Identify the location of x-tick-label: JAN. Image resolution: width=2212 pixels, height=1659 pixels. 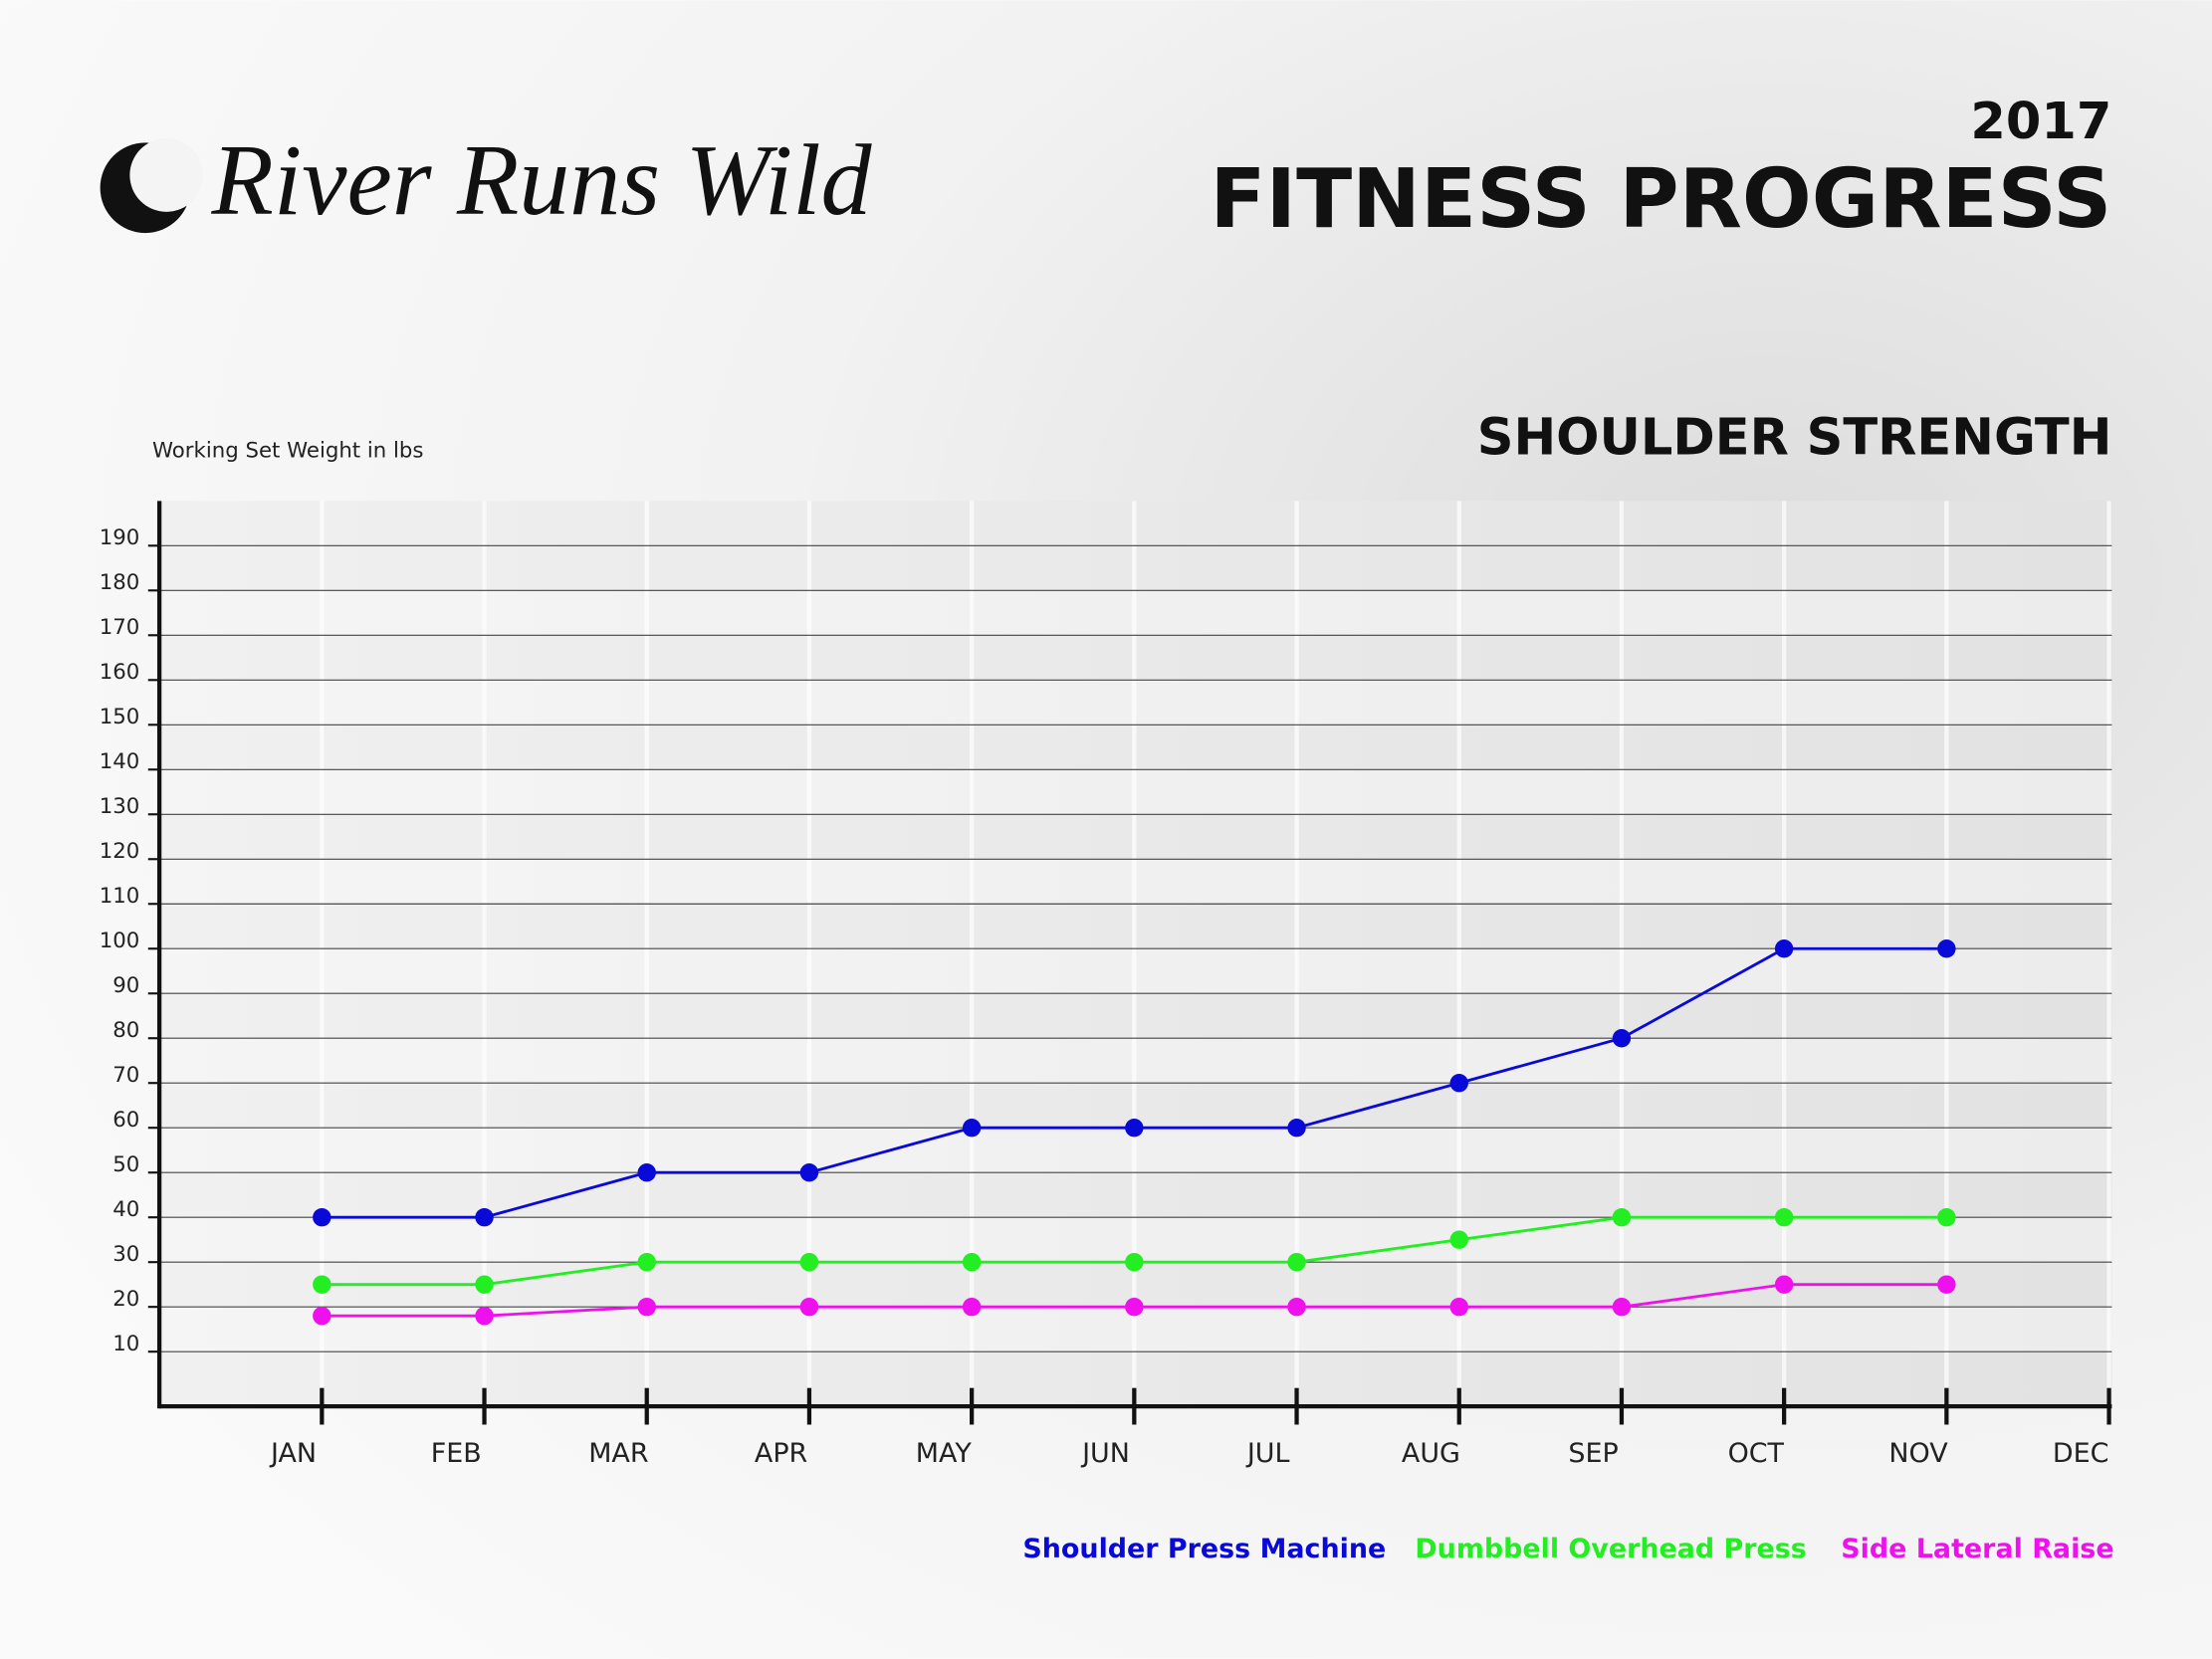
(293, 1453).